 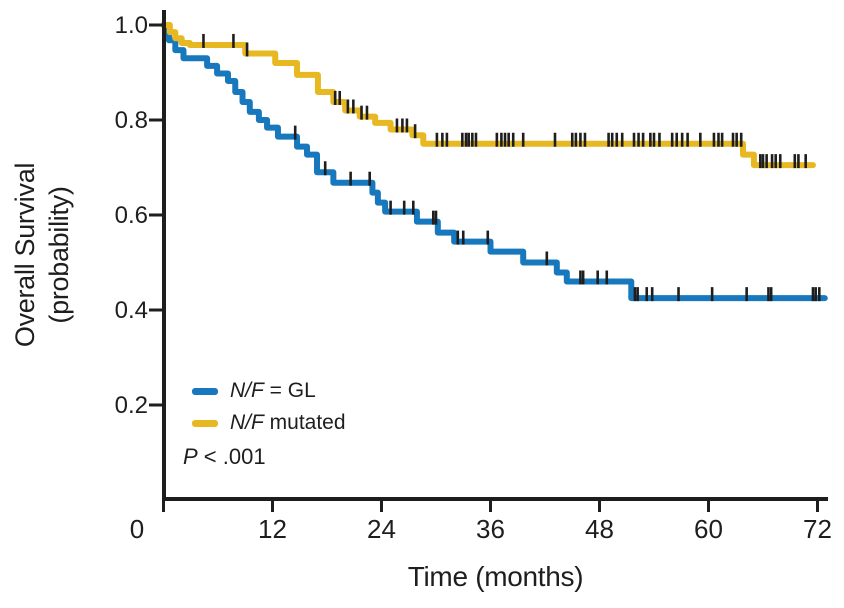 I want to click on x-tick-label: 36, so click(x=490, y=529).